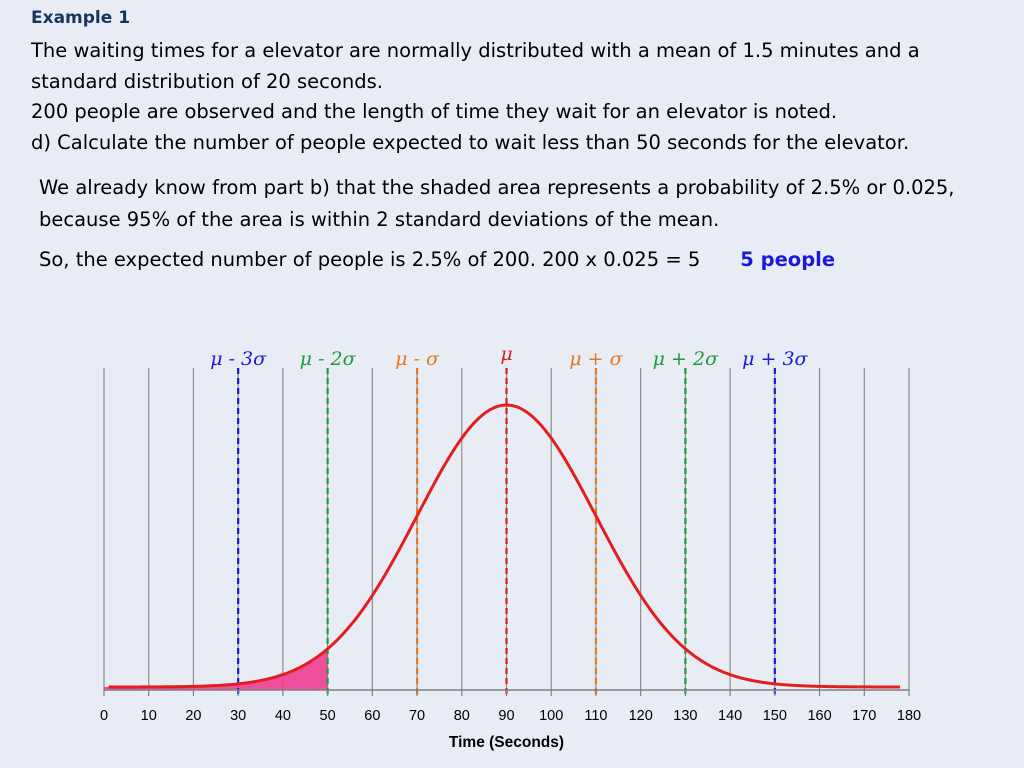 This screenshot has width=1024, height=768. I want to click on x-tick-label: 120, so click(641, 716).